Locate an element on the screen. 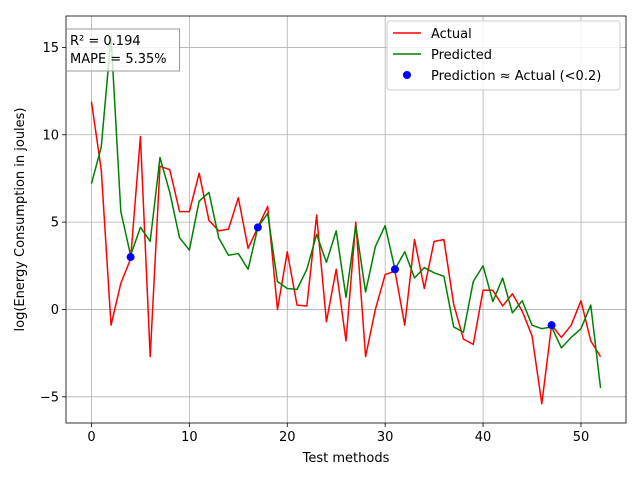 The width and height of the screenshot is (640, 480). y-tick-label: 15 is located at coordinates (50, 48).